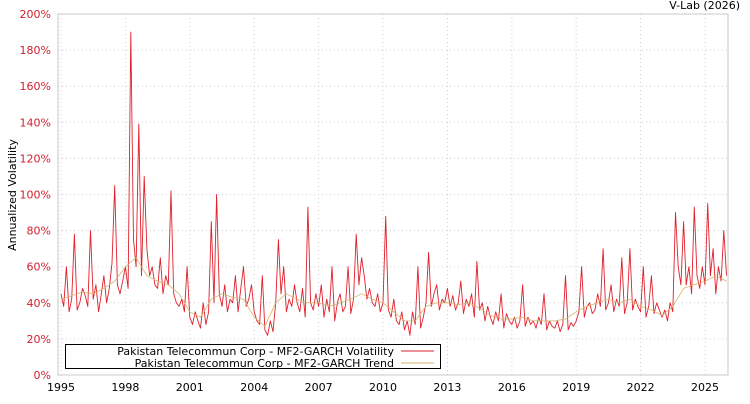 Image resolution: width=750 pixels, height=404 pixels. Describe the element at coordinates (190, 387) in the screenshot. I see `x-tick-label: 2001` at that location.